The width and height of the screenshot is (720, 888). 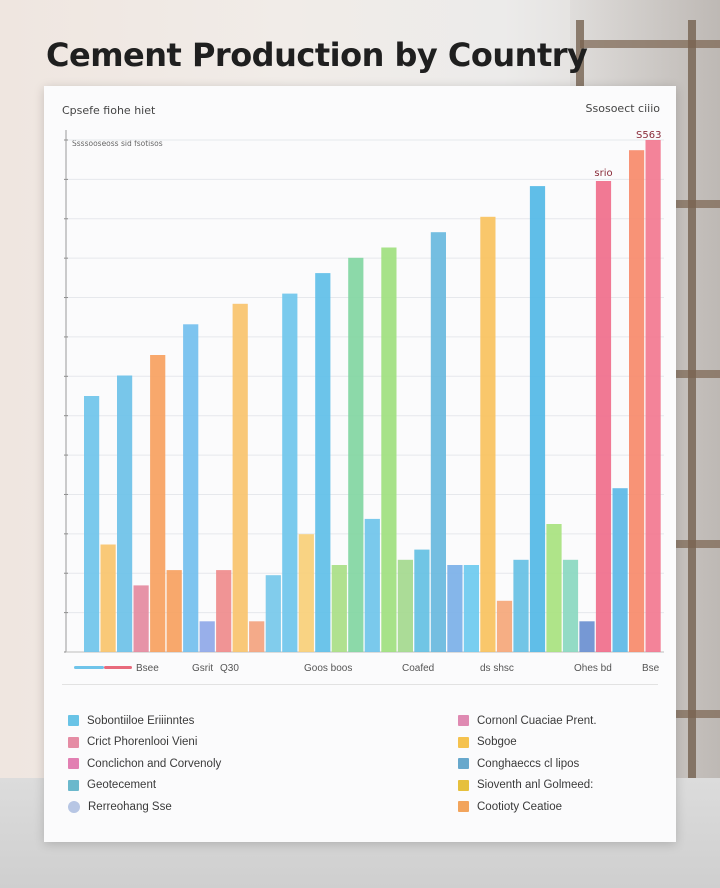 I want to click on x-tick-label: Goos boos, so click(x=328, y=668).